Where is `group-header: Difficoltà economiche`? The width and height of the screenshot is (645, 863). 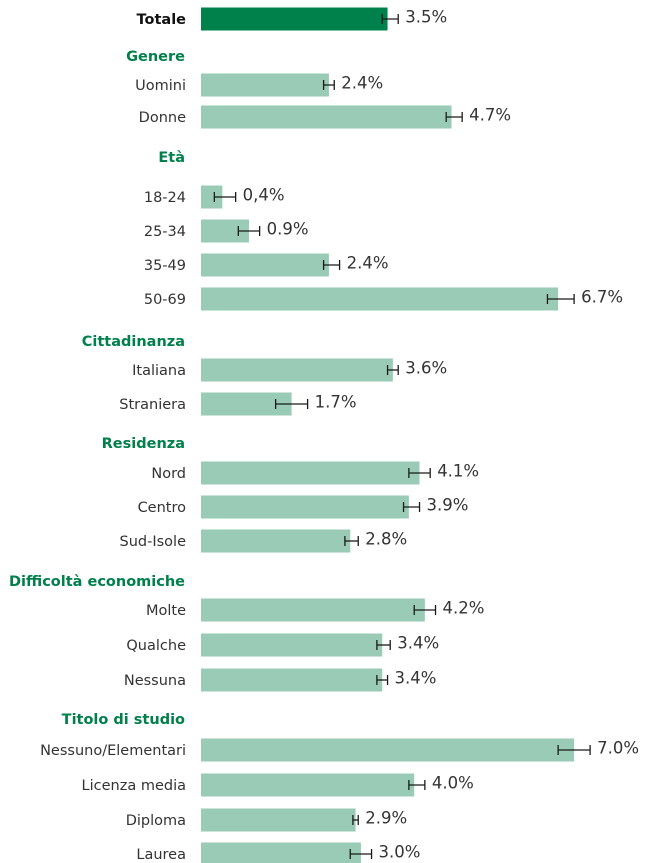 group-header: Difficoltà economiche is located at coordinates (97, 582).